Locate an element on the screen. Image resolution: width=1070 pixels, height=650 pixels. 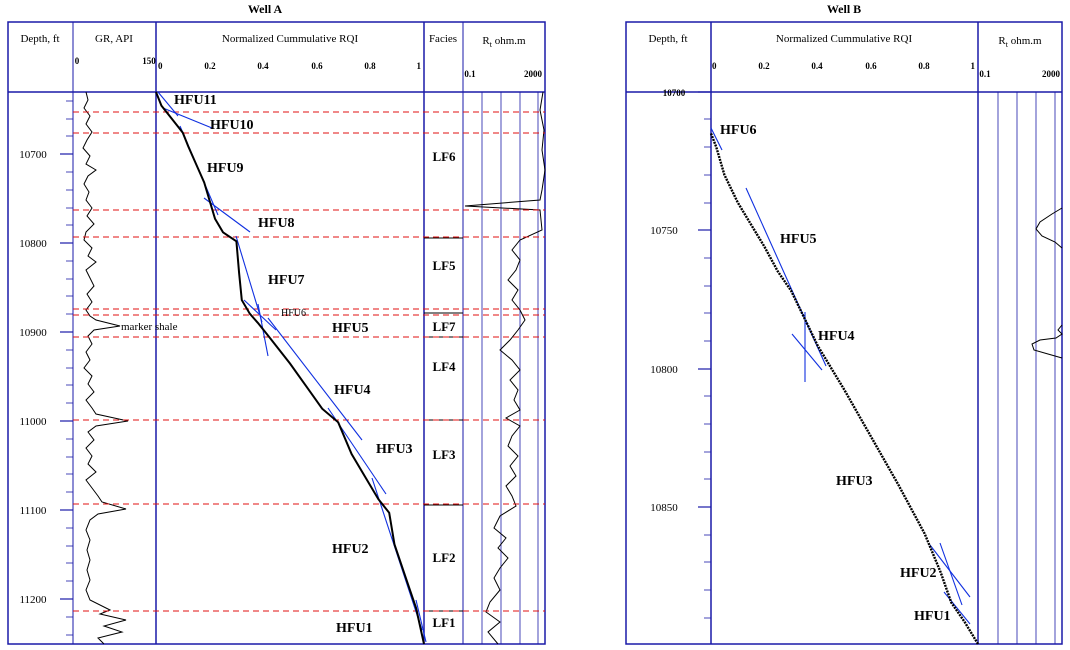
facies-label-lf5: LF5 is located at coordinates (444, 265).